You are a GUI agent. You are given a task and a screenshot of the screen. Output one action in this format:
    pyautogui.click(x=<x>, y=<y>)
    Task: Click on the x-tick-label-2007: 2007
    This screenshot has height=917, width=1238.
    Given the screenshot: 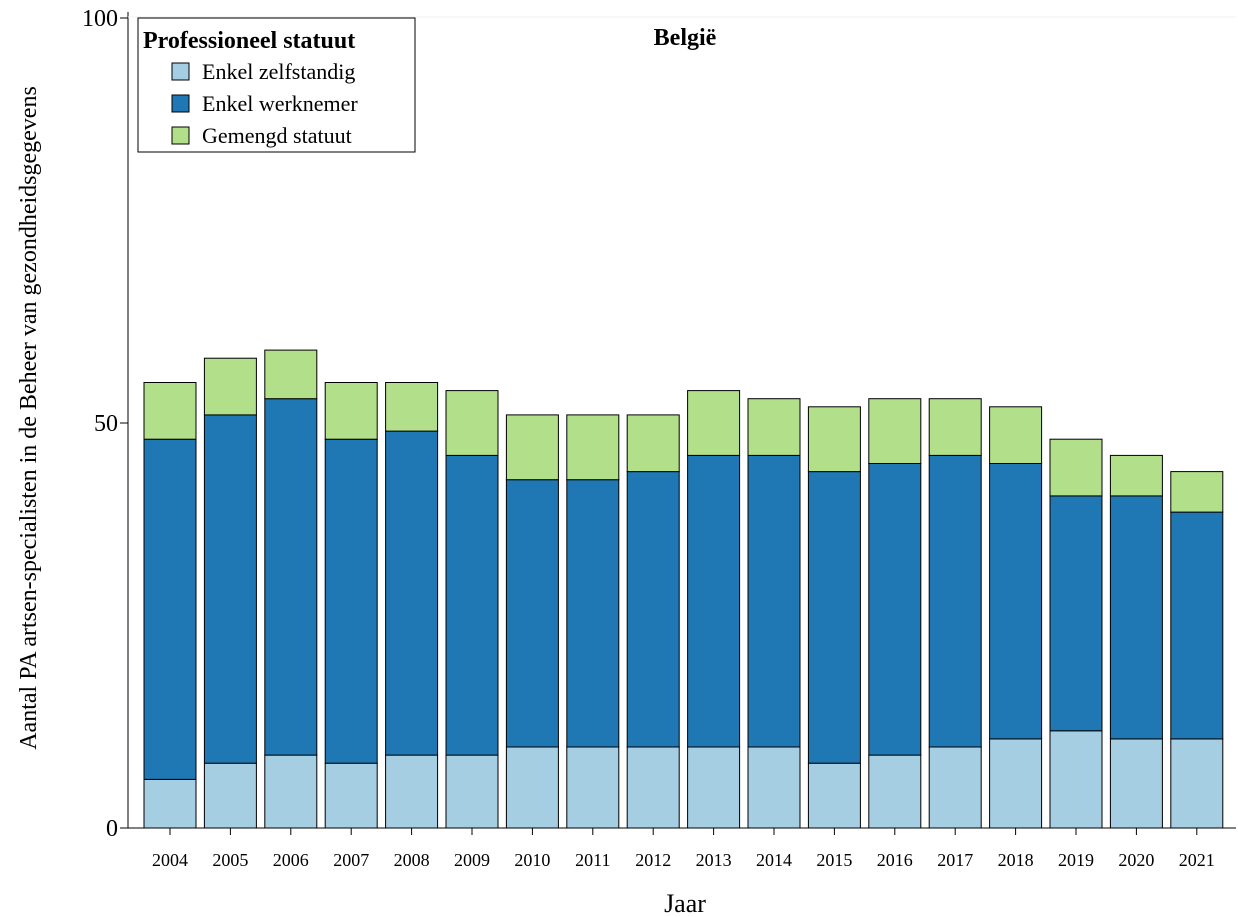 What is the action you would take?
    pyautogui.click(x=351, y=860)
    